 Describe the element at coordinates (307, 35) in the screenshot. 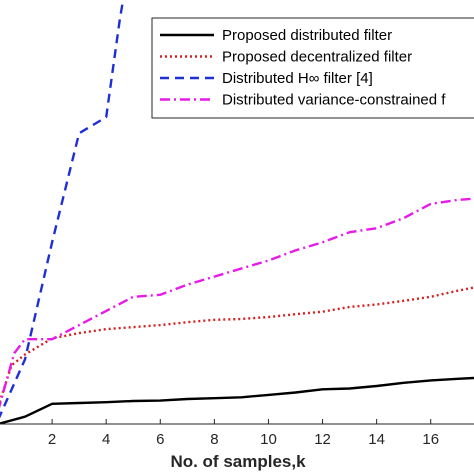

I see `legend-label-1: Proposed distributed filter` at that location.